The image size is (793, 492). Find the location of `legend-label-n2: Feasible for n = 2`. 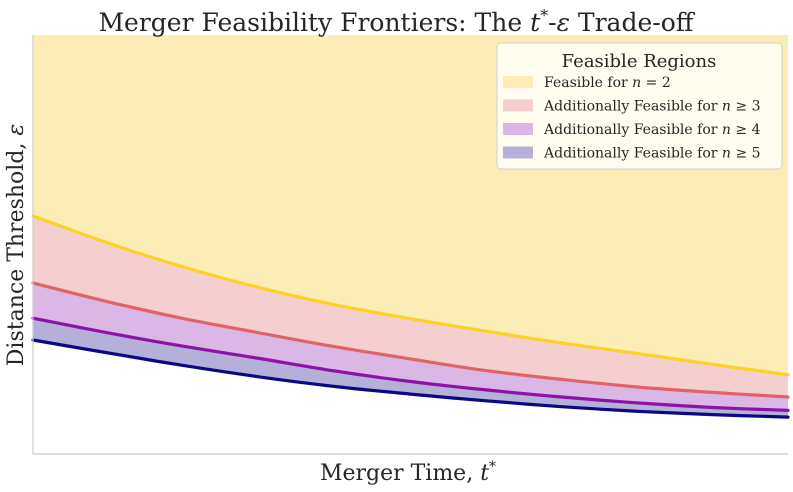

legend-label-n2: Feasible for n = 2 is located at coordinates (607, 83).